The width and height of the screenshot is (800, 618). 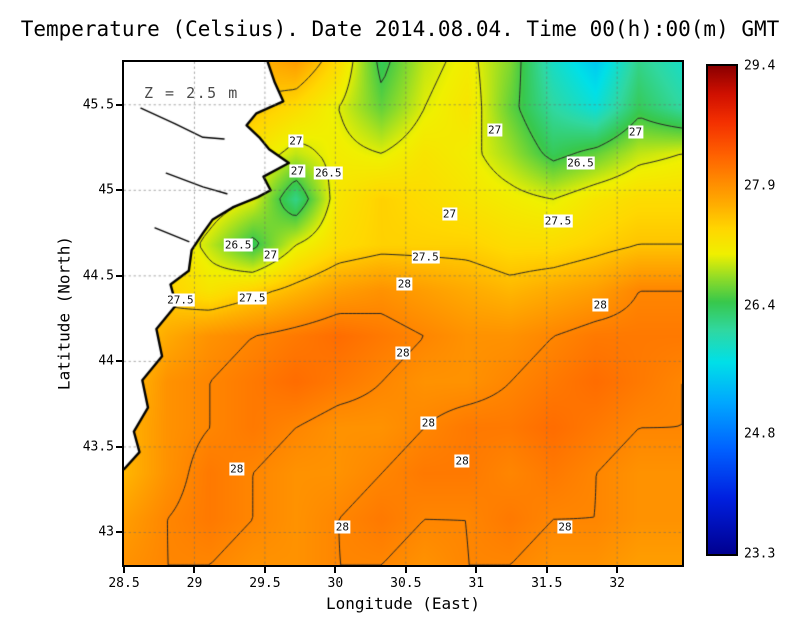 I want to click on x-tick-label: 32, so click(x=617, y=583).